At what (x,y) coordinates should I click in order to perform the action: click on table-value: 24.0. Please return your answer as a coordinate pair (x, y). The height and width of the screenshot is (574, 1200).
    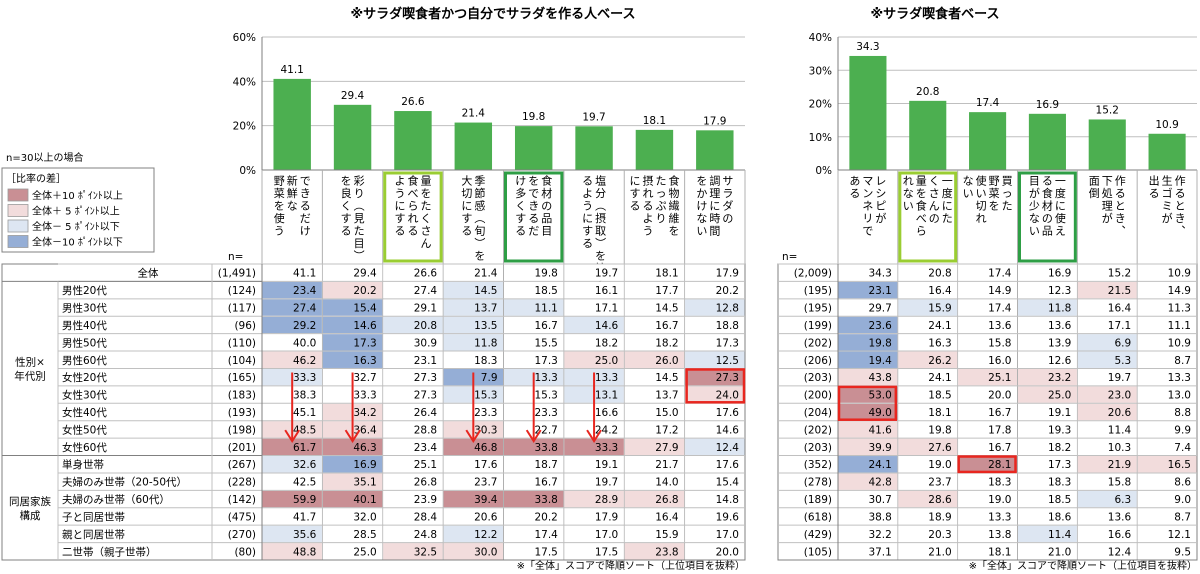
    Looking at the image, I should click on (727, 396).